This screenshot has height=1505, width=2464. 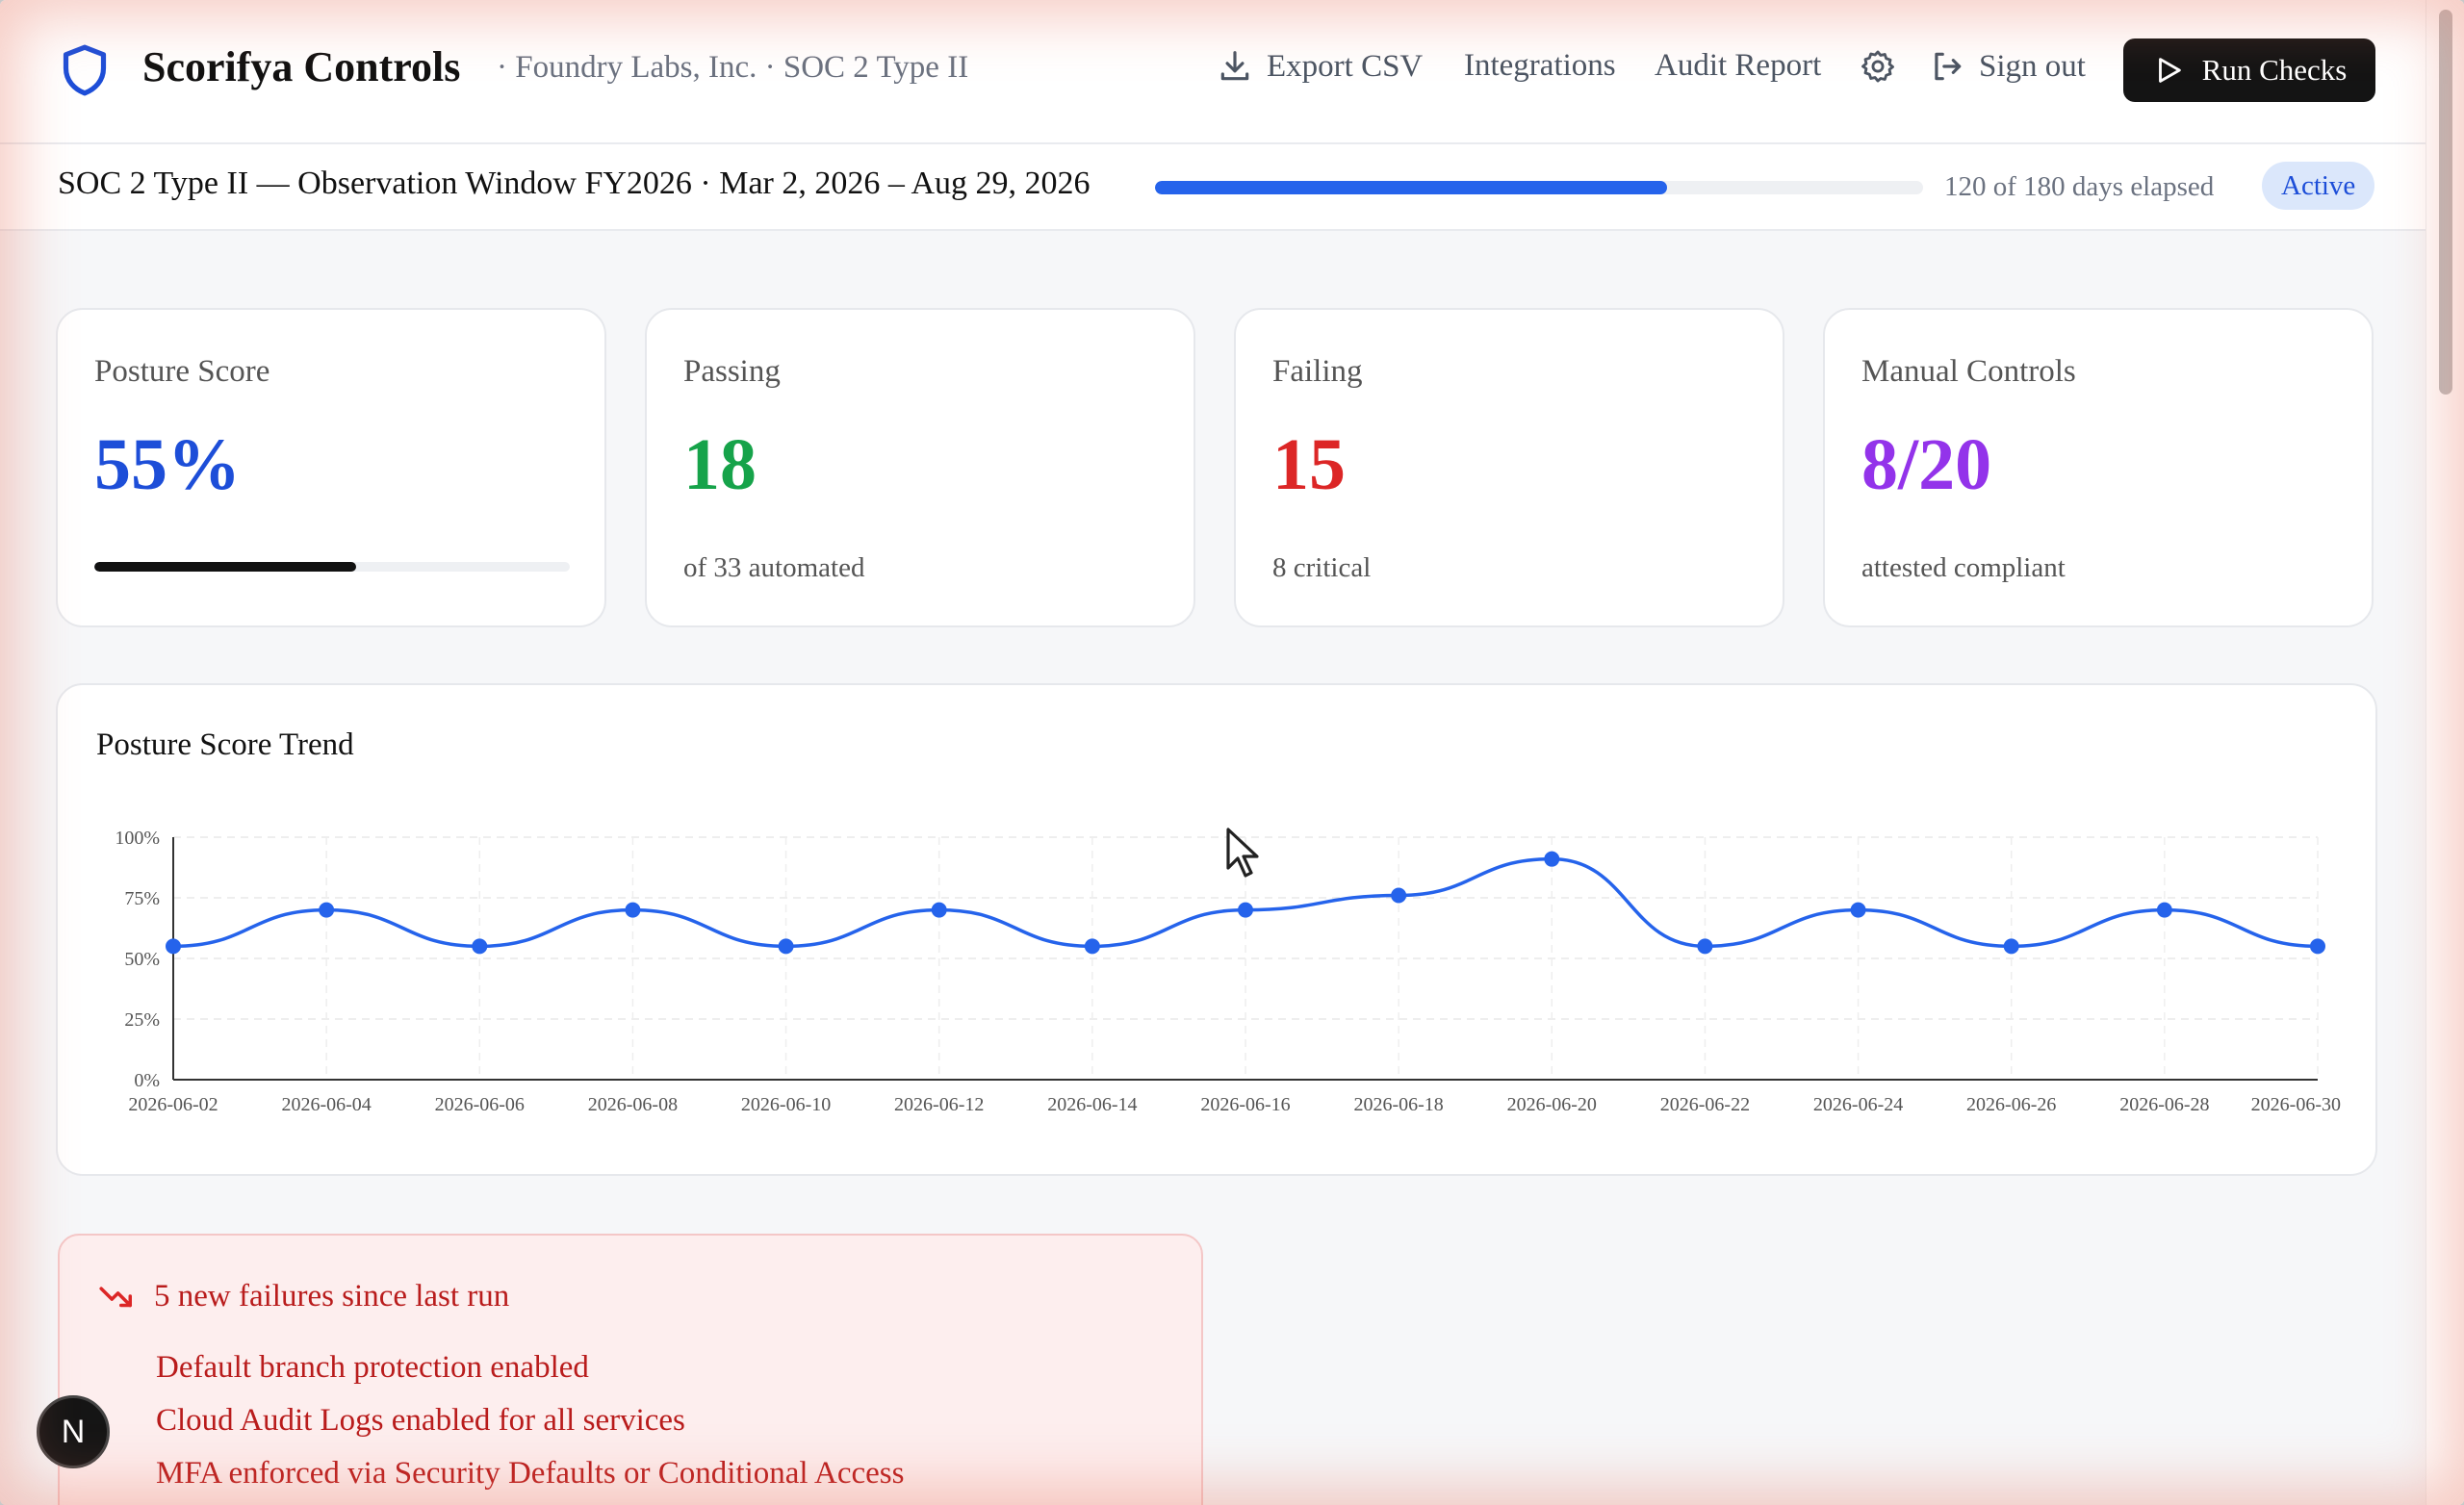 I want to click on posture-score-value: 55%, so click(x=167, y=465).